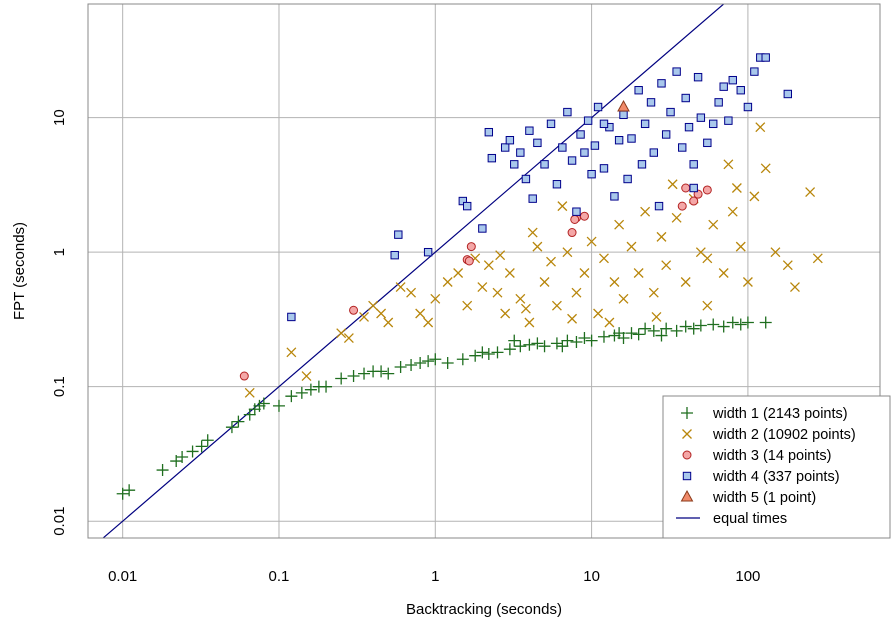 The image size is (892, 628). I want to click on y-tick-label: 1, so click(59, 252).